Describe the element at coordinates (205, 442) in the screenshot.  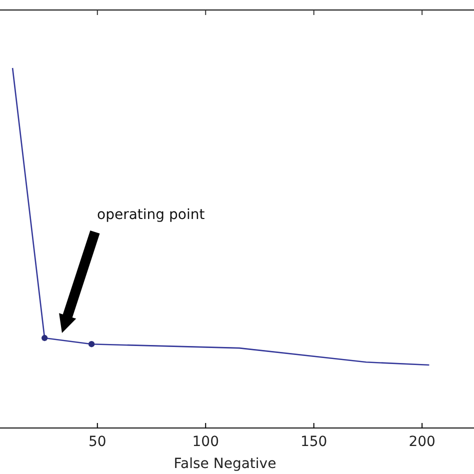
I see `x-tick-label: 100` at that location.